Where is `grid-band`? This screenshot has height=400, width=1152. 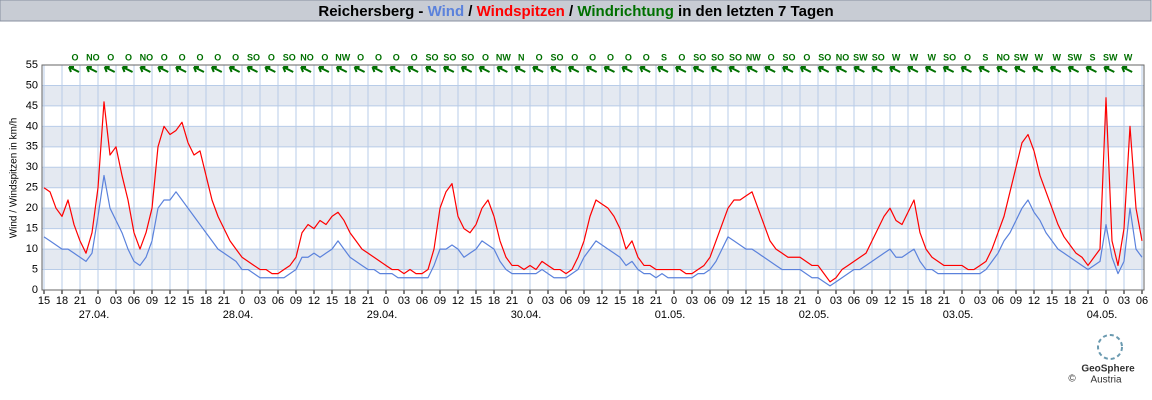 grid-band is located at coordinates (593, 95).